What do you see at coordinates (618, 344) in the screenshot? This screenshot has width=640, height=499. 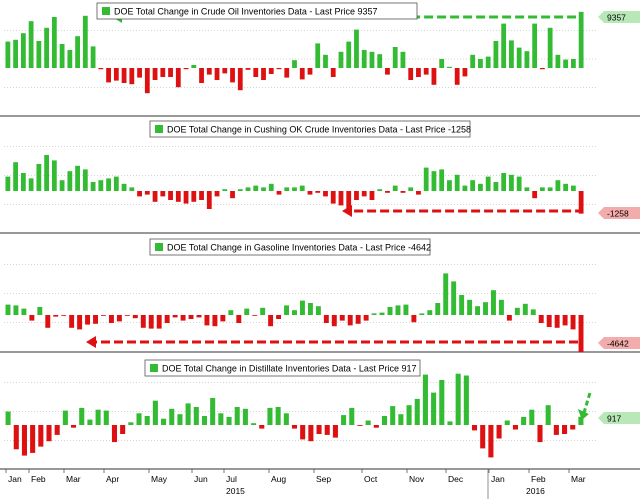 I see `last-price-label: -4642` at bounding box center [618, 344].